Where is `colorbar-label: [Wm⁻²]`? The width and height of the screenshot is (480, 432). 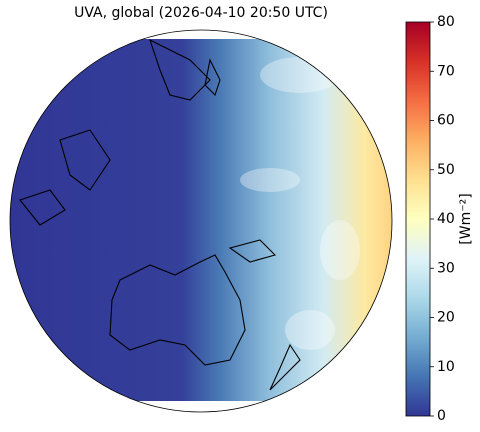 colorbar-label: [Wm⁻²] is located at coordinates (466, 218).